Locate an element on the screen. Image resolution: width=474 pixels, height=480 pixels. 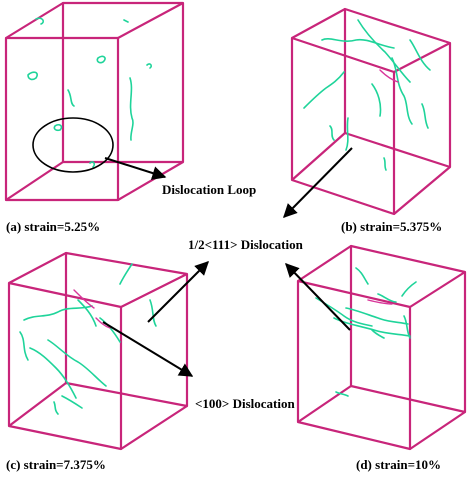
panel-a-dislocations is located at coordinates (90, 92).